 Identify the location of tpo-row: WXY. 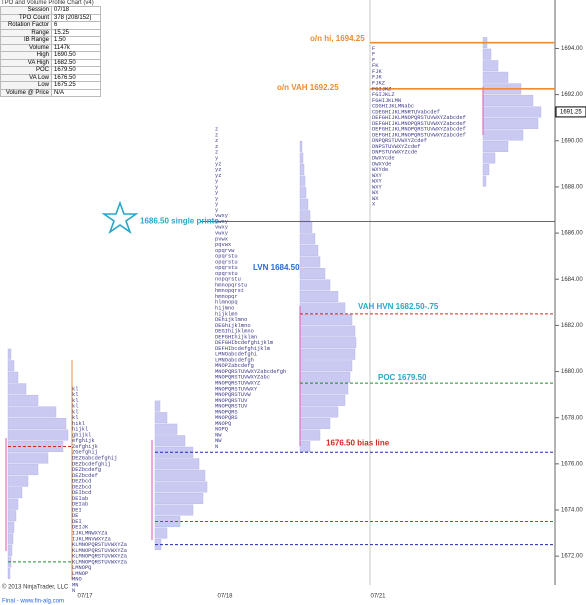
(377, 187).